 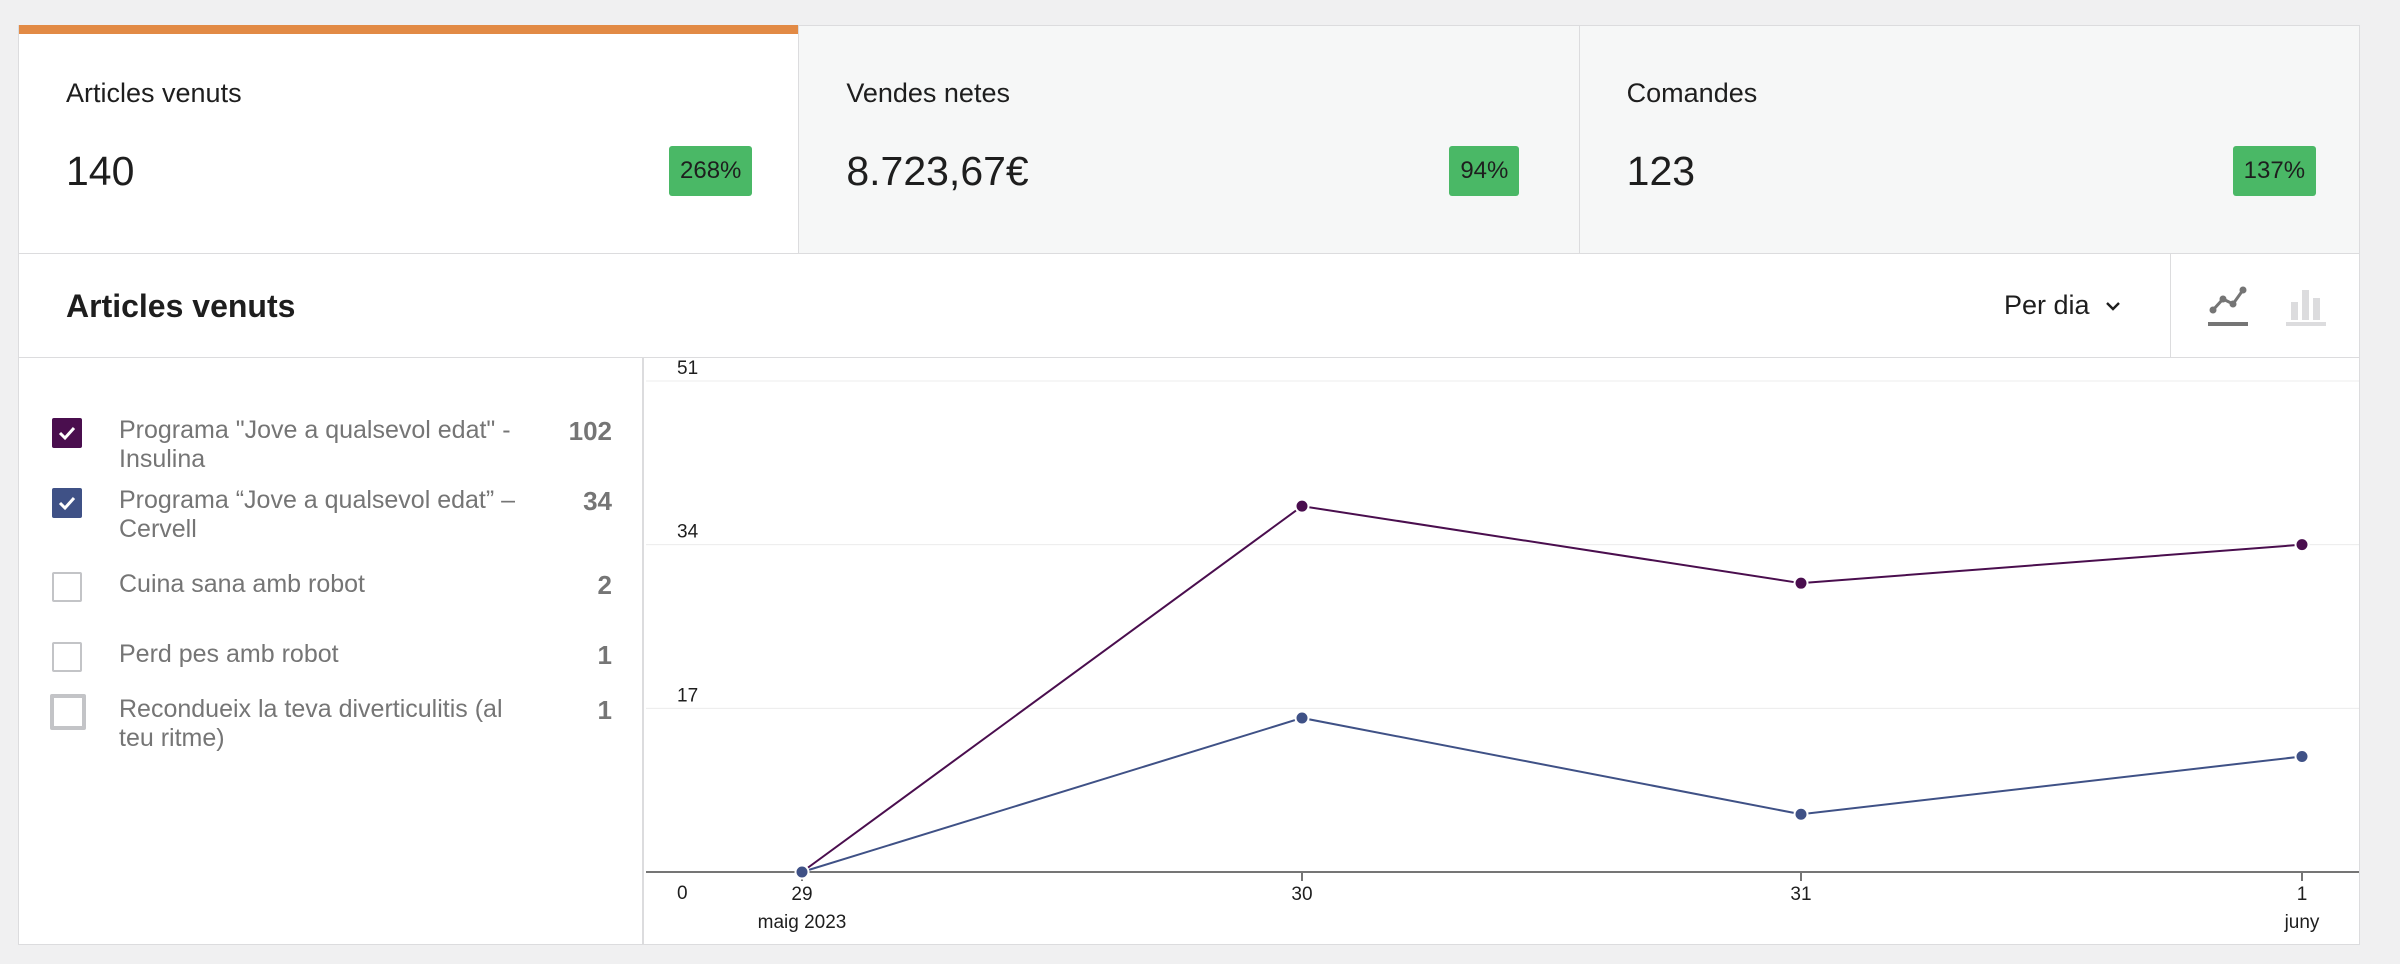 I want to click on chevron-down-icon, so click(x=2112, y=306).